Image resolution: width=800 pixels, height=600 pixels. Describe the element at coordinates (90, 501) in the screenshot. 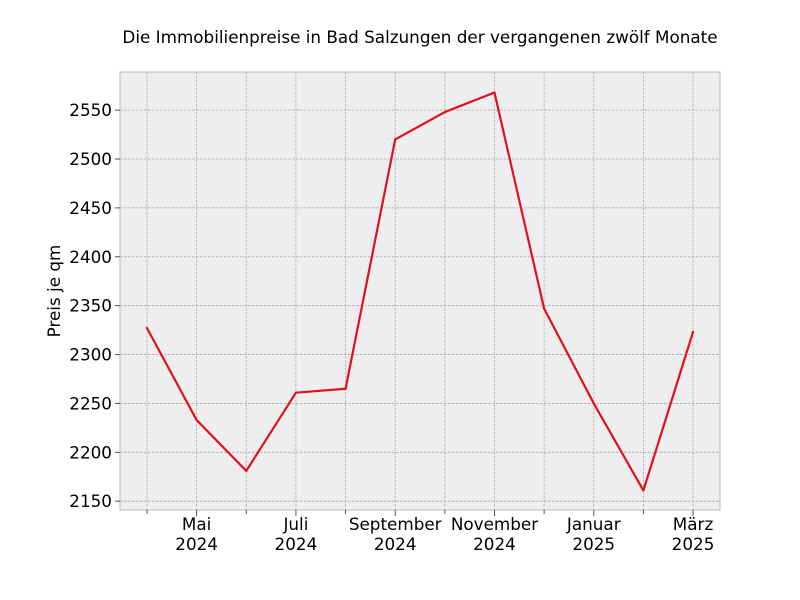

I see `y-tick-label: 2150` at that location.